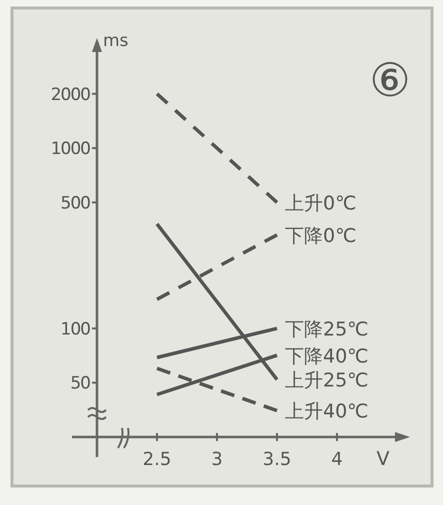  Describe the element at coordinates (80, 384) in the screenshot. I see `y-tick-label: 50` at that location.